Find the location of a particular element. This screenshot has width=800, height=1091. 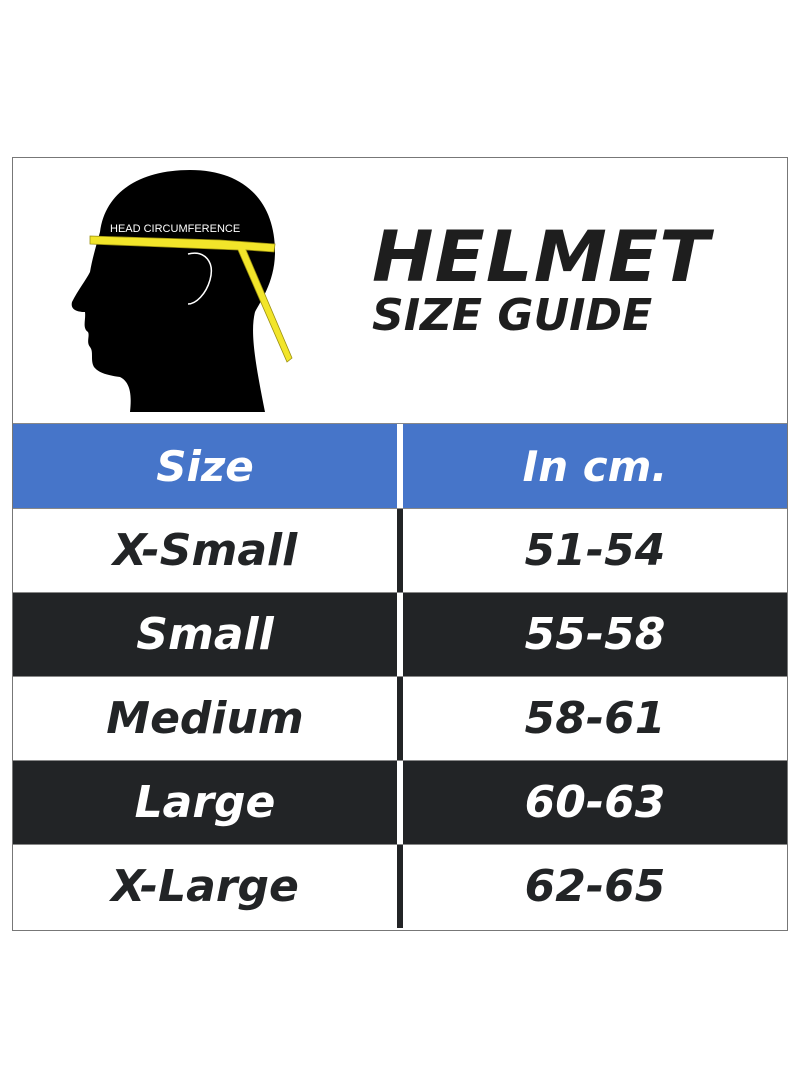

head-silhouette-icon is located at coordinates (173, 291).